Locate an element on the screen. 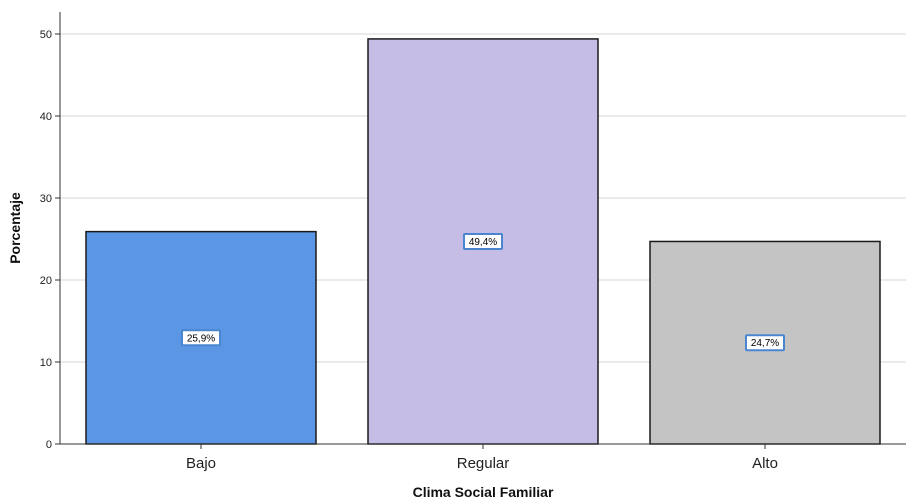 Image resolution: width=909 pixels, height=503 pixels. x-axis-ticks: Bajo Regular Alto is located at coordinates (482, 458).